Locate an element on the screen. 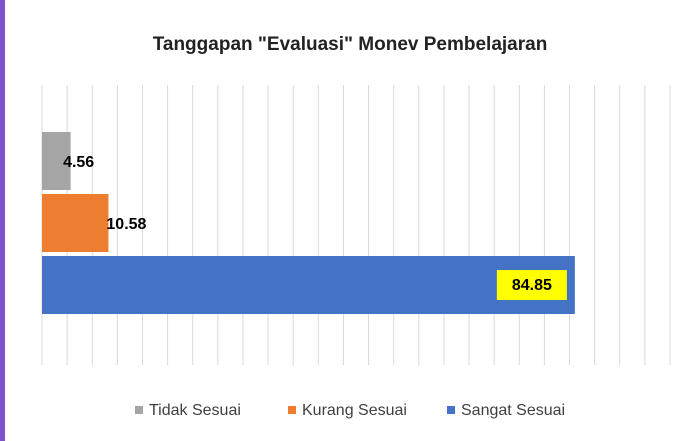  data-label: 84.85 is located at coordinates (532, 285).